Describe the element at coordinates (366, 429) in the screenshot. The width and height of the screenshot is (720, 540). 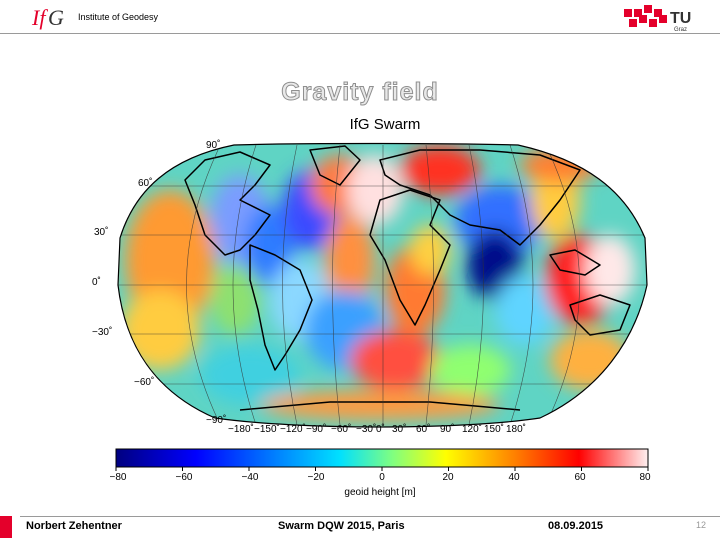
I see `lon-label: −30˚` at that location.